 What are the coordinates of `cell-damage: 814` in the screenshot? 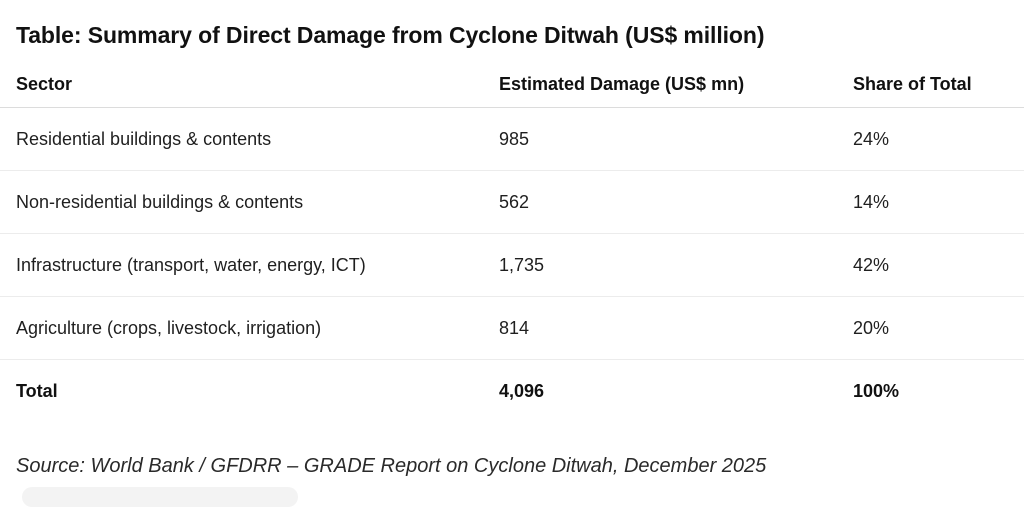 It's located at (514, 327).